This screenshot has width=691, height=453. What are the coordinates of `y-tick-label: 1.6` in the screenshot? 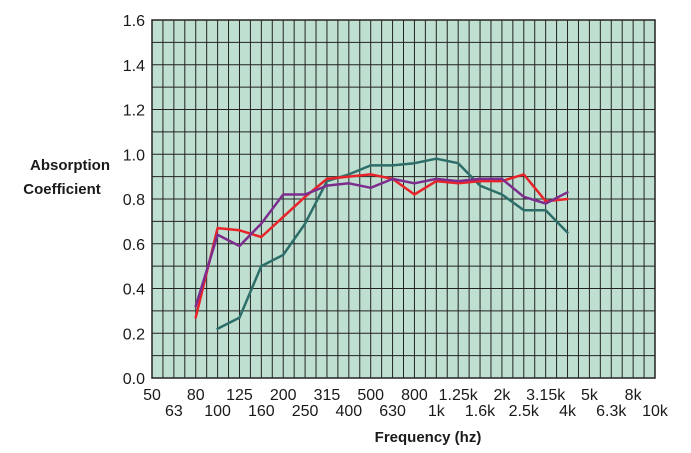 It's located at (134, 21).